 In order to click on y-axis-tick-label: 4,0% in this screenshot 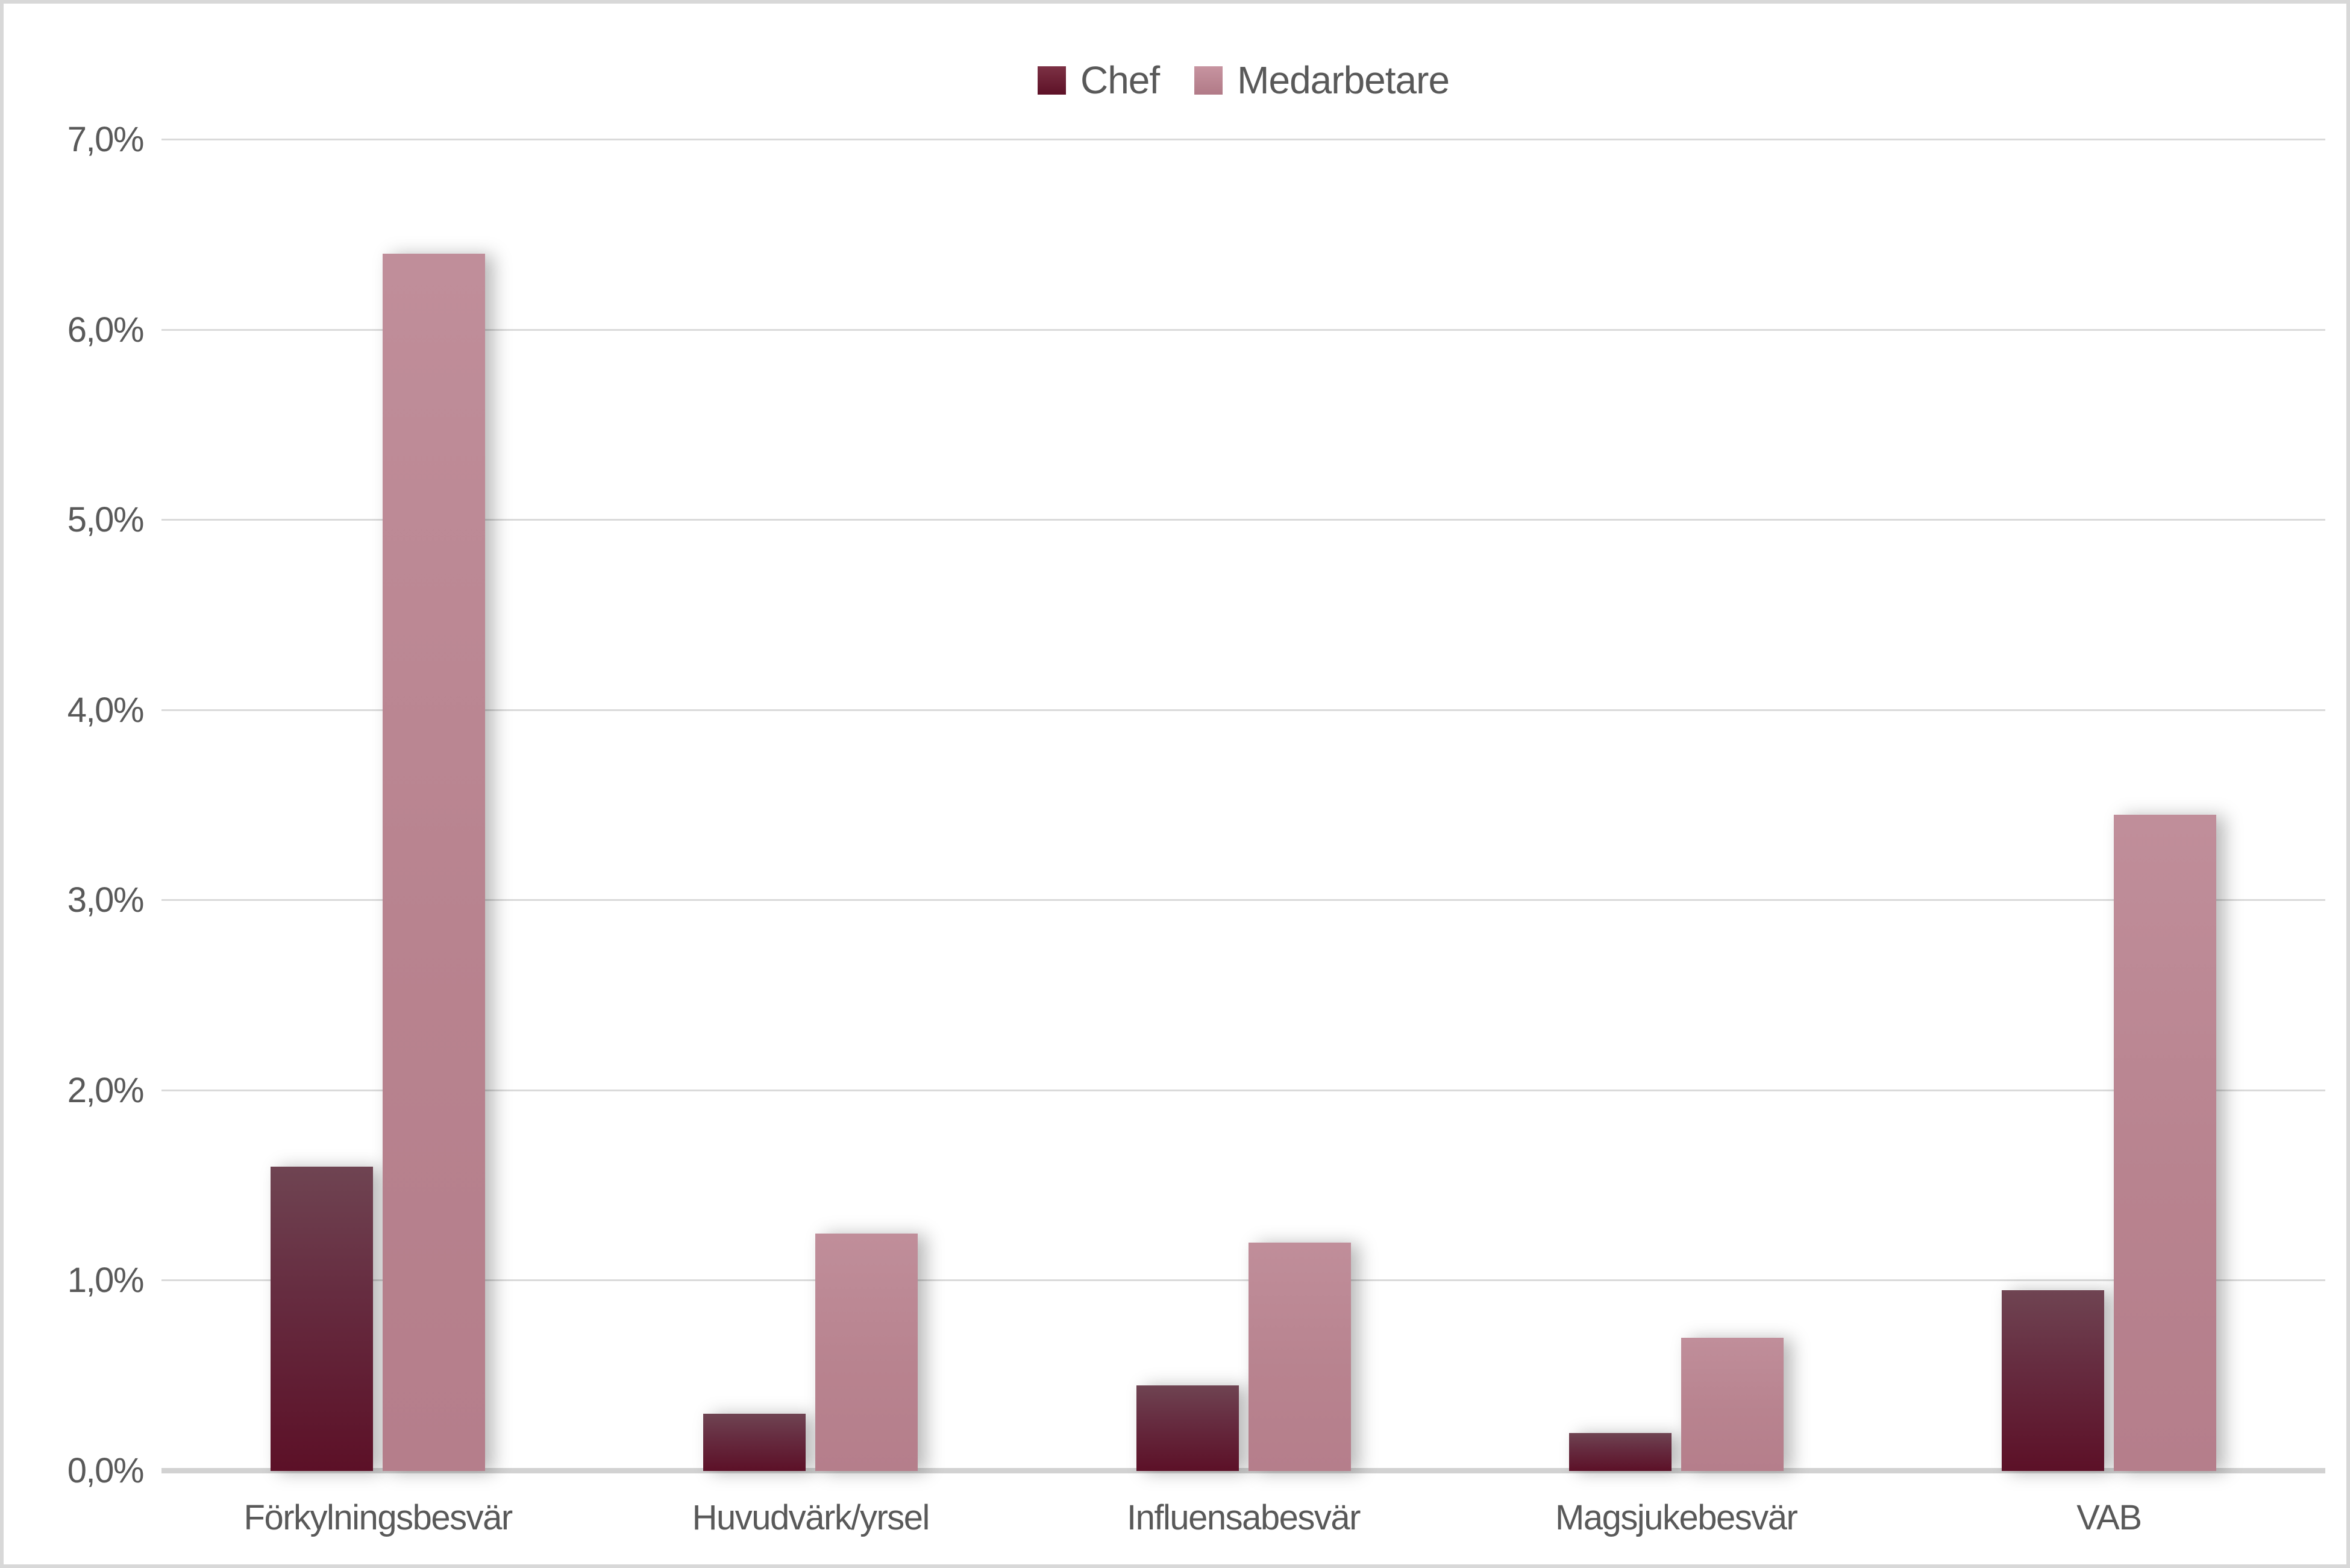, I will do `click(106, 710)`.